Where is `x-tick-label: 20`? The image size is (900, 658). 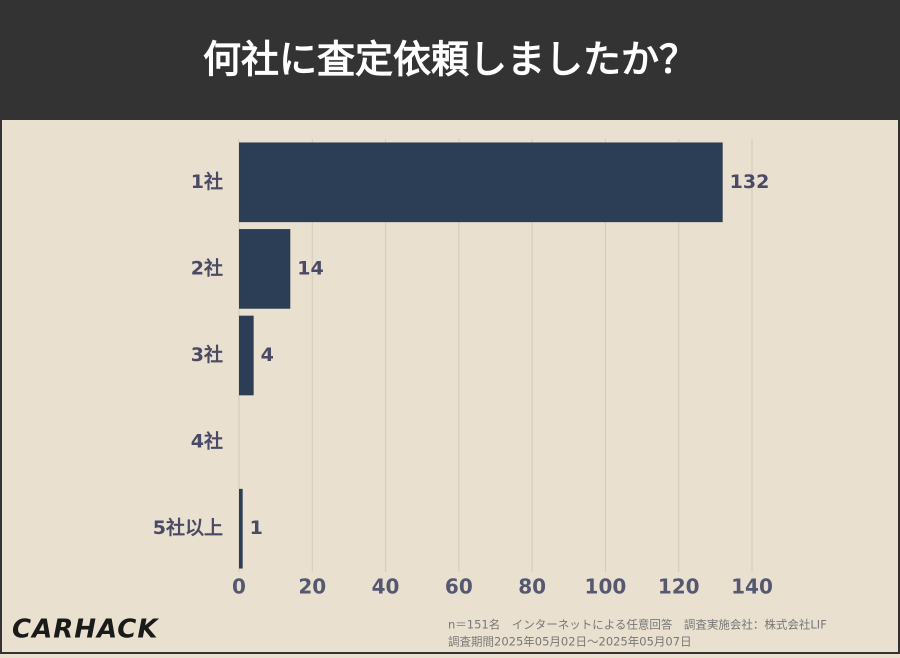
x-tick-label: 20 is located at coordinates (312, 587).